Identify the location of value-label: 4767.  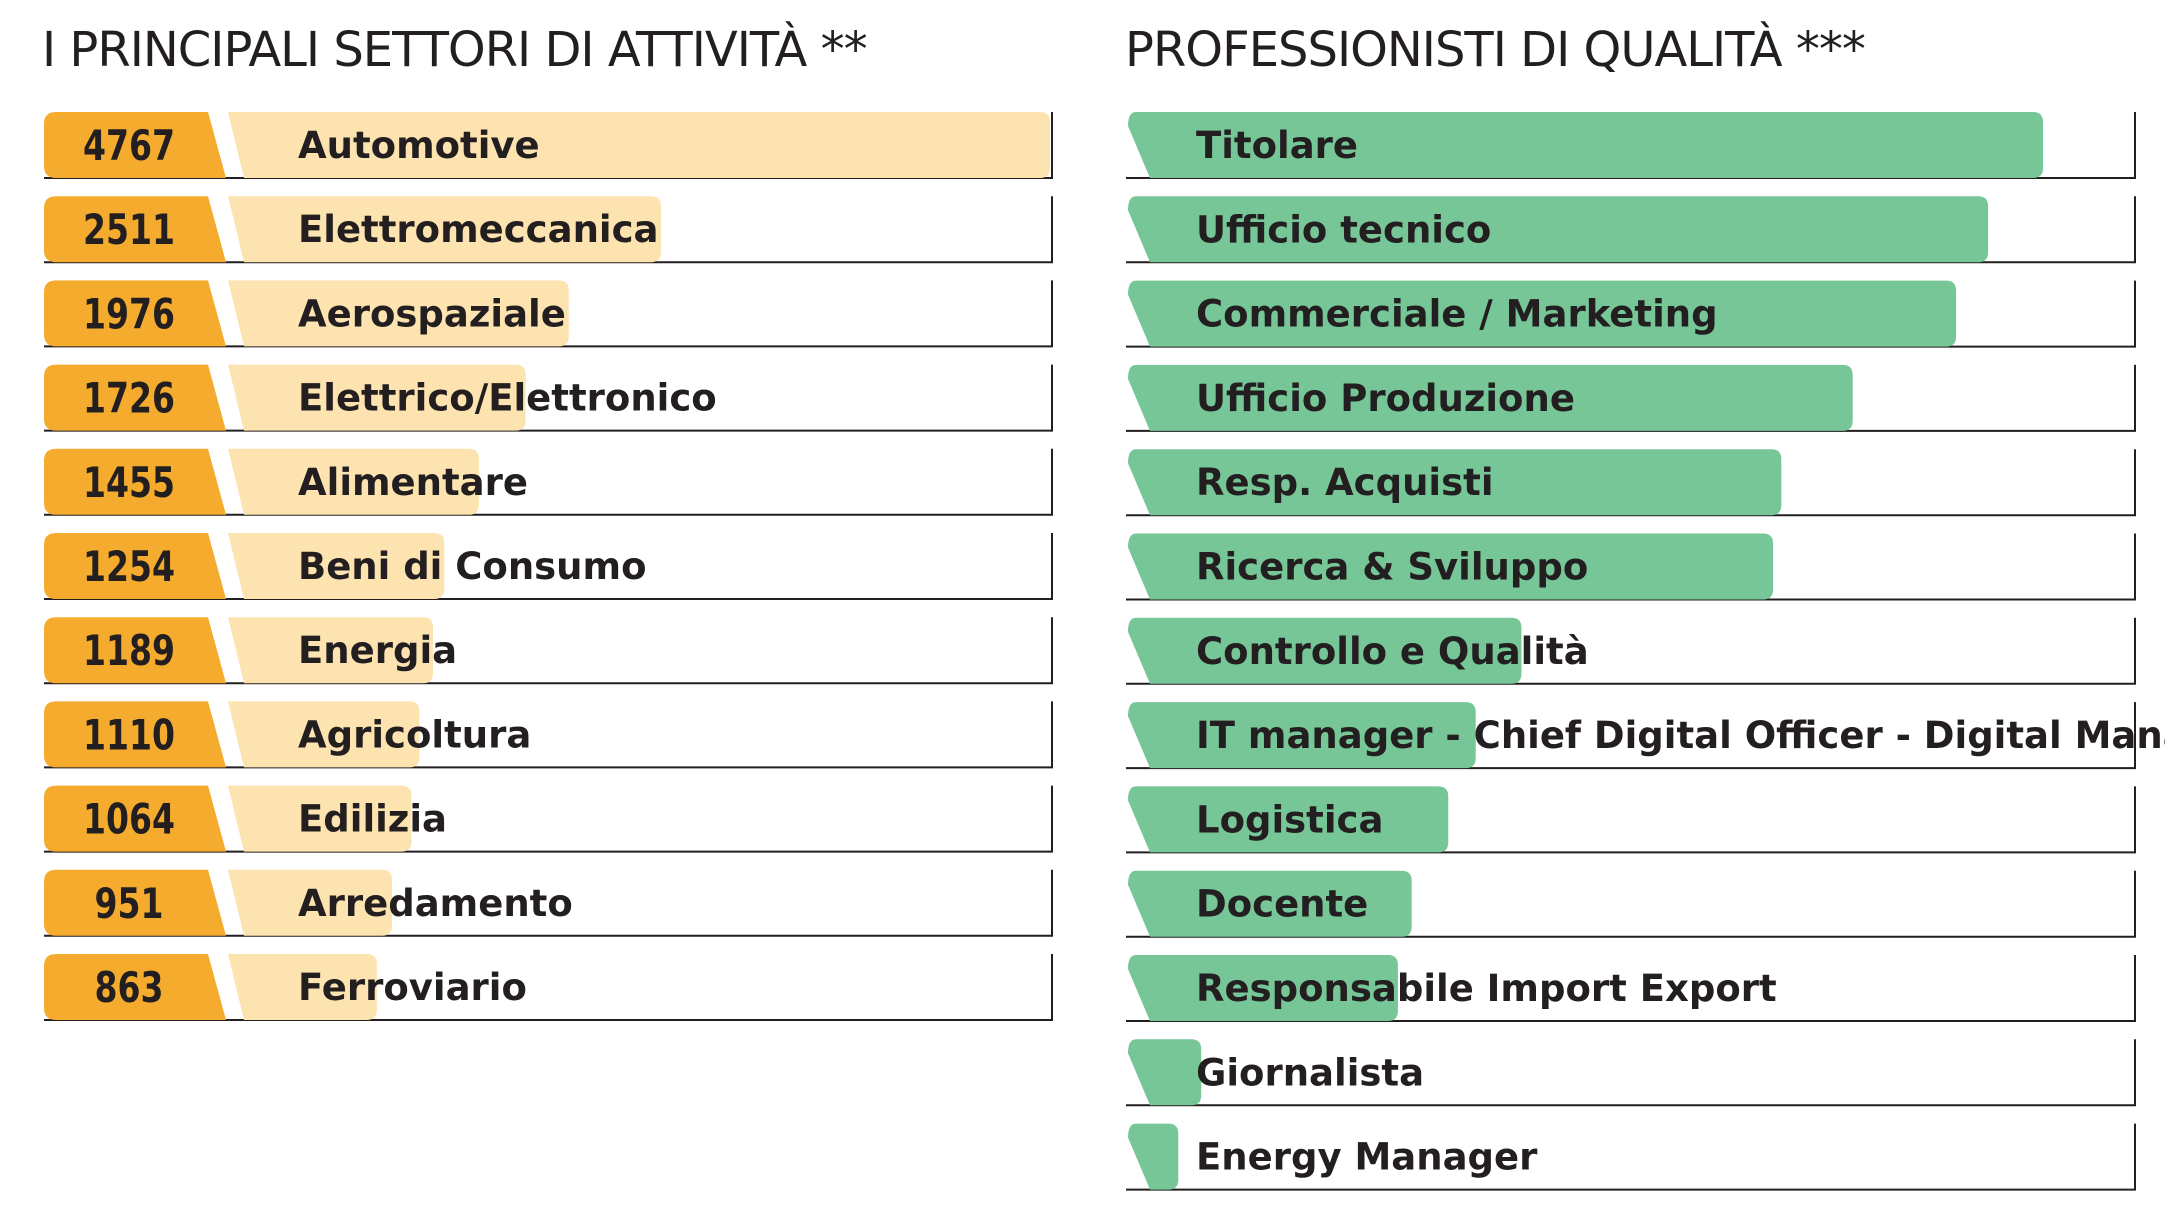
(129, 145).